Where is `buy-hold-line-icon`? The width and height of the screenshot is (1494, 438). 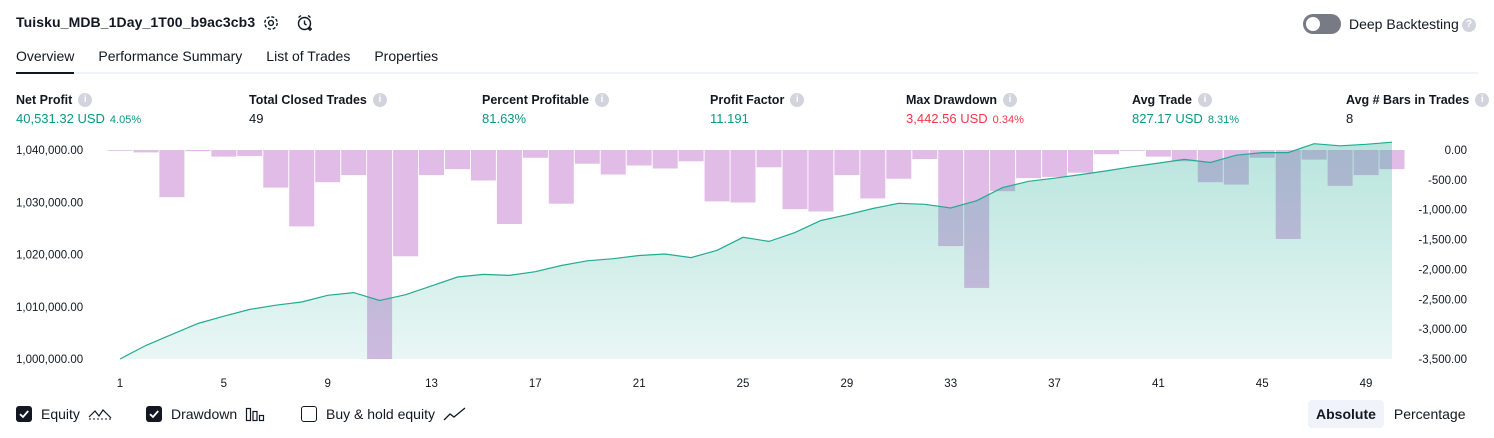
buy-hold-line-icon is located at coordinates (454, 414).